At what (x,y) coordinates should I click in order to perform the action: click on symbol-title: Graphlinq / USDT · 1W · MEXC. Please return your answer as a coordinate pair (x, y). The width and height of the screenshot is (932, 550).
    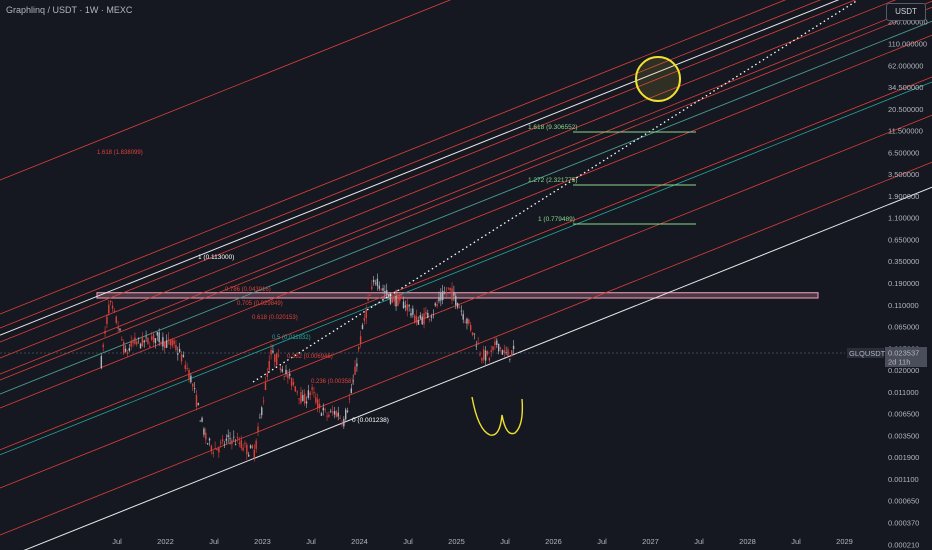
    Looking at the image, I should click on (69, 10).